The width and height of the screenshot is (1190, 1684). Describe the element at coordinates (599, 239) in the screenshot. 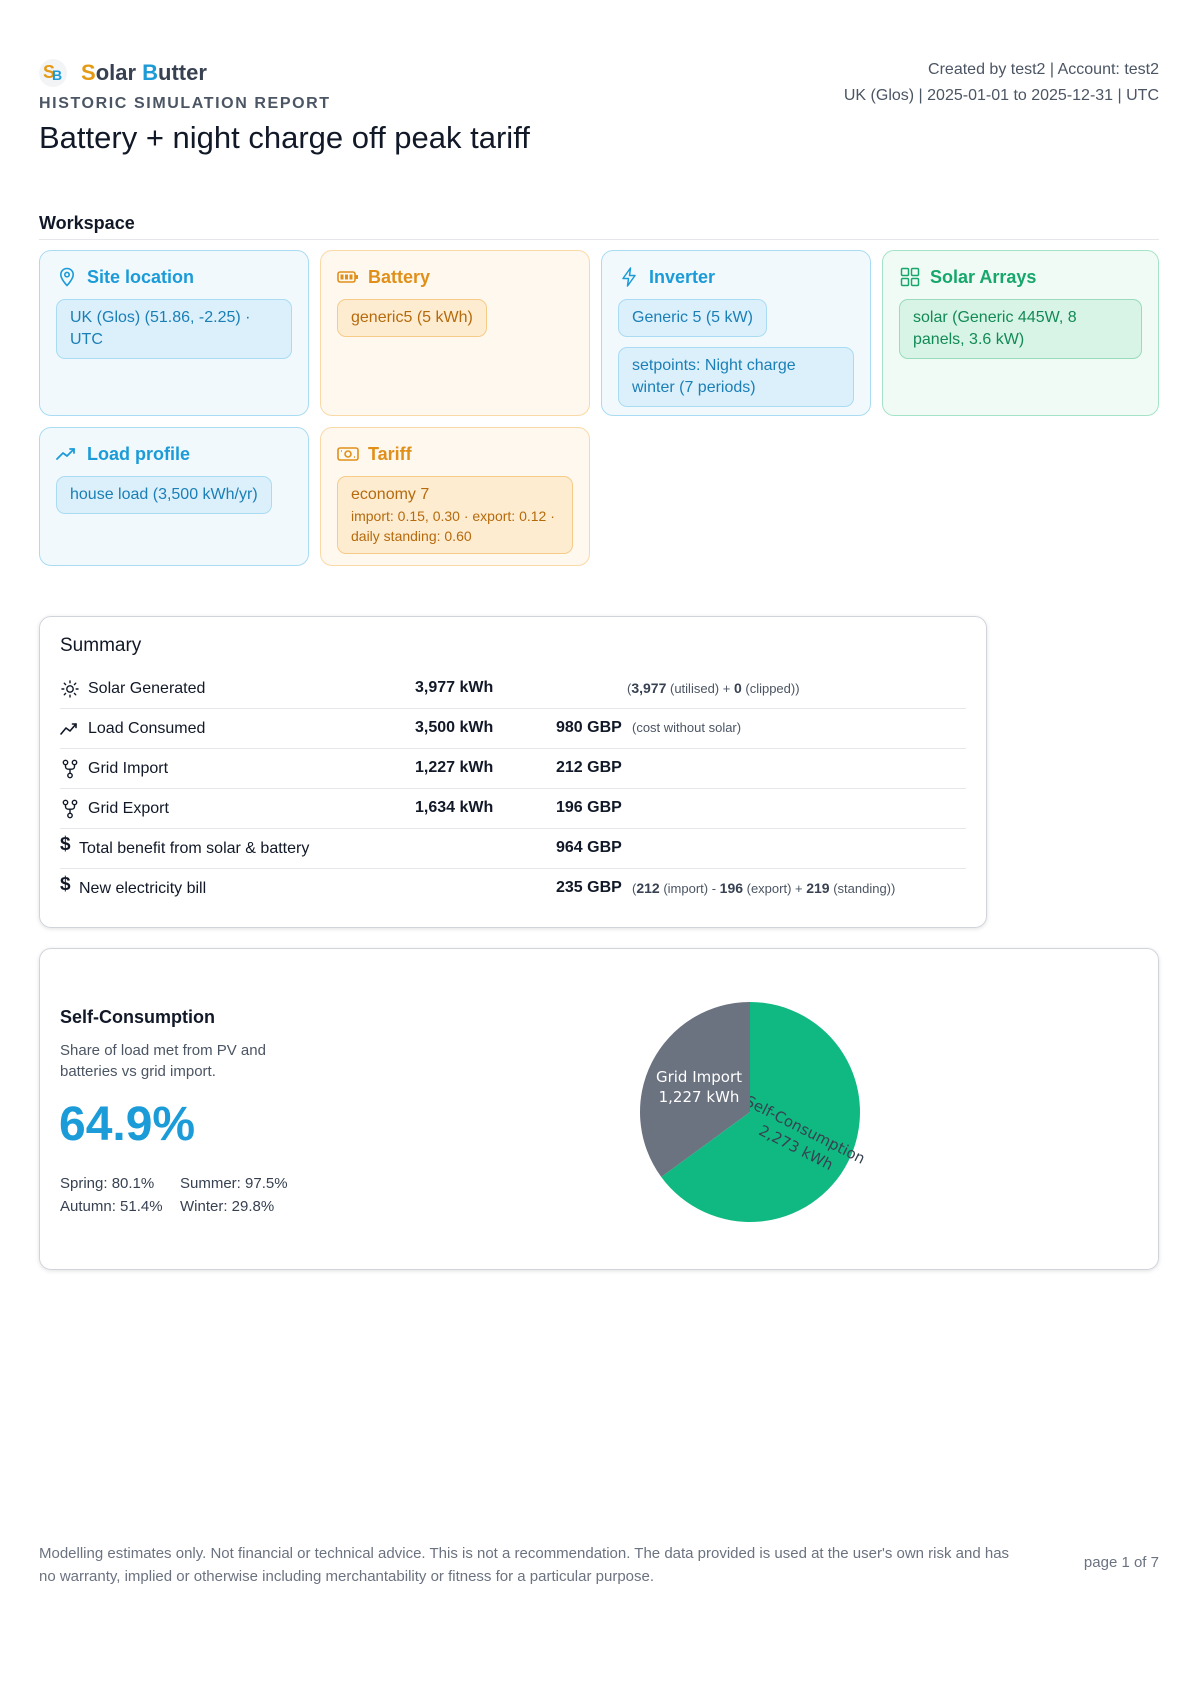

I see `header-divider` at that location.